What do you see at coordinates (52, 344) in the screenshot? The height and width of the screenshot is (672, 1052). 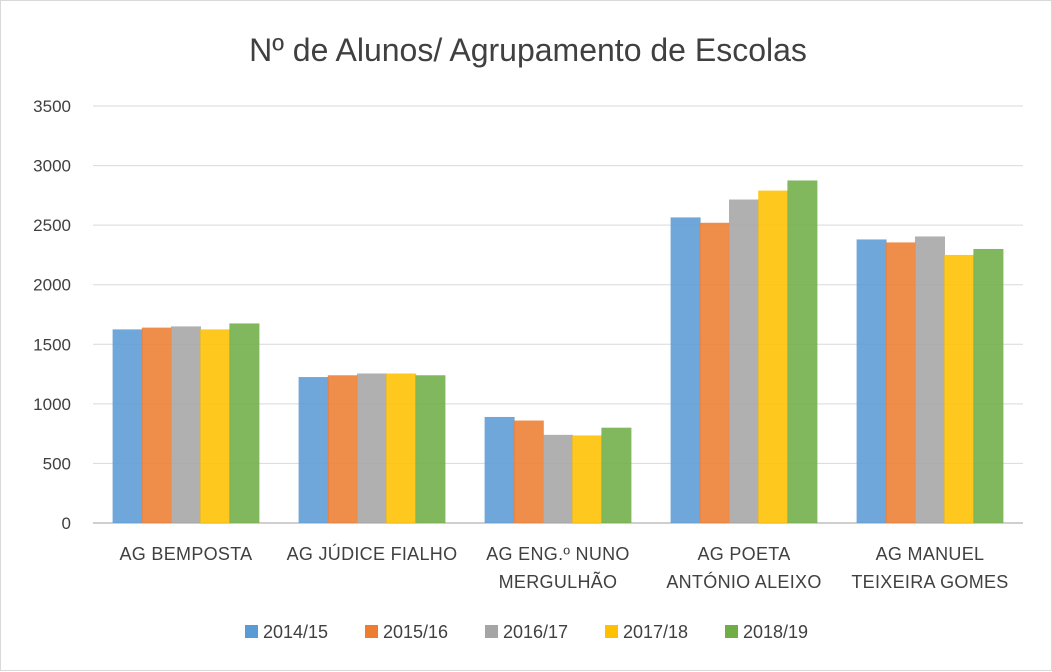 I see `y-tick-label: 1500` at bounding box center [52, 344].